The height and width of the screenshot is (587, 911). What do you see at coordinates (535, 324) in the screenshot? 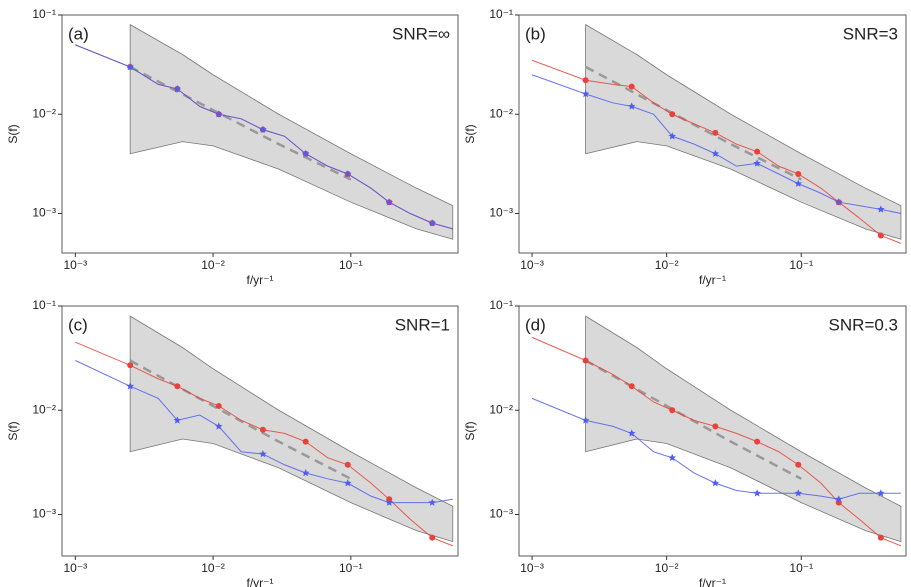
I see `panel-label: (d)` at bounding box center [535, 324].